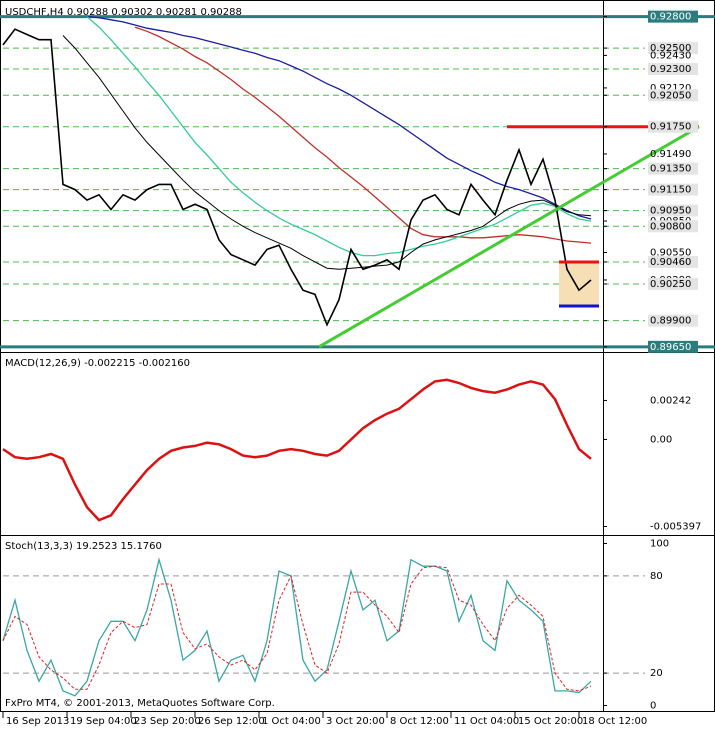  What do you see at coordinates (355, 721) in the screenshot?
I see `x-tick-label: 3 Oct 20:00` at bounding box center [355, 721].